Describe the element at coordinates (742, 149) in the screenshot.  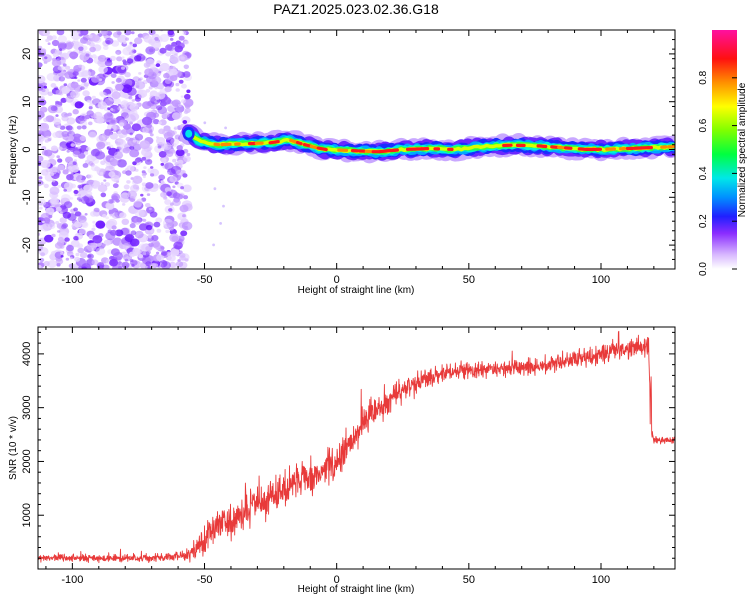
I see `colorbar-label: Normalized spectral amplitude` at that location.